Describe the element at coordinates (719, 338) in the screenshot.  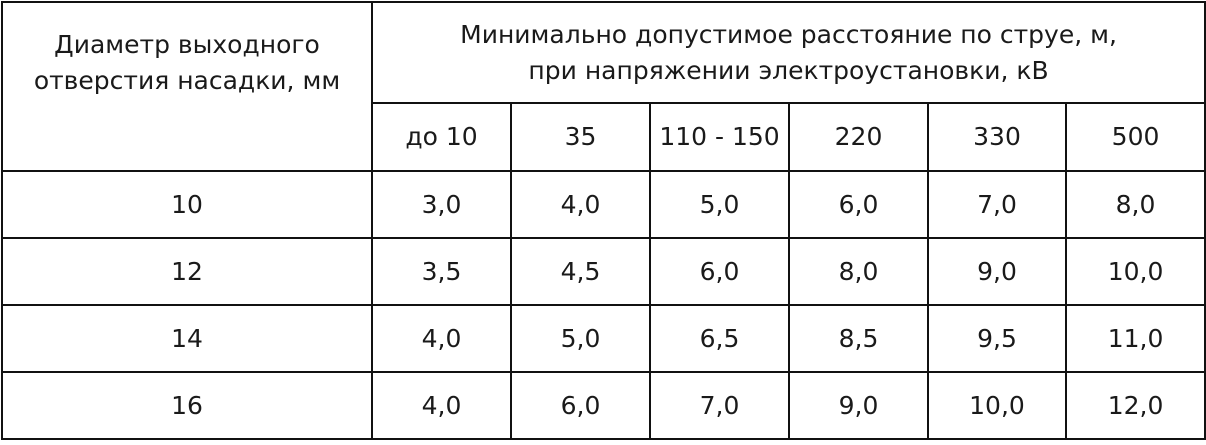
I see `distance-cell: 6,5` at that location.